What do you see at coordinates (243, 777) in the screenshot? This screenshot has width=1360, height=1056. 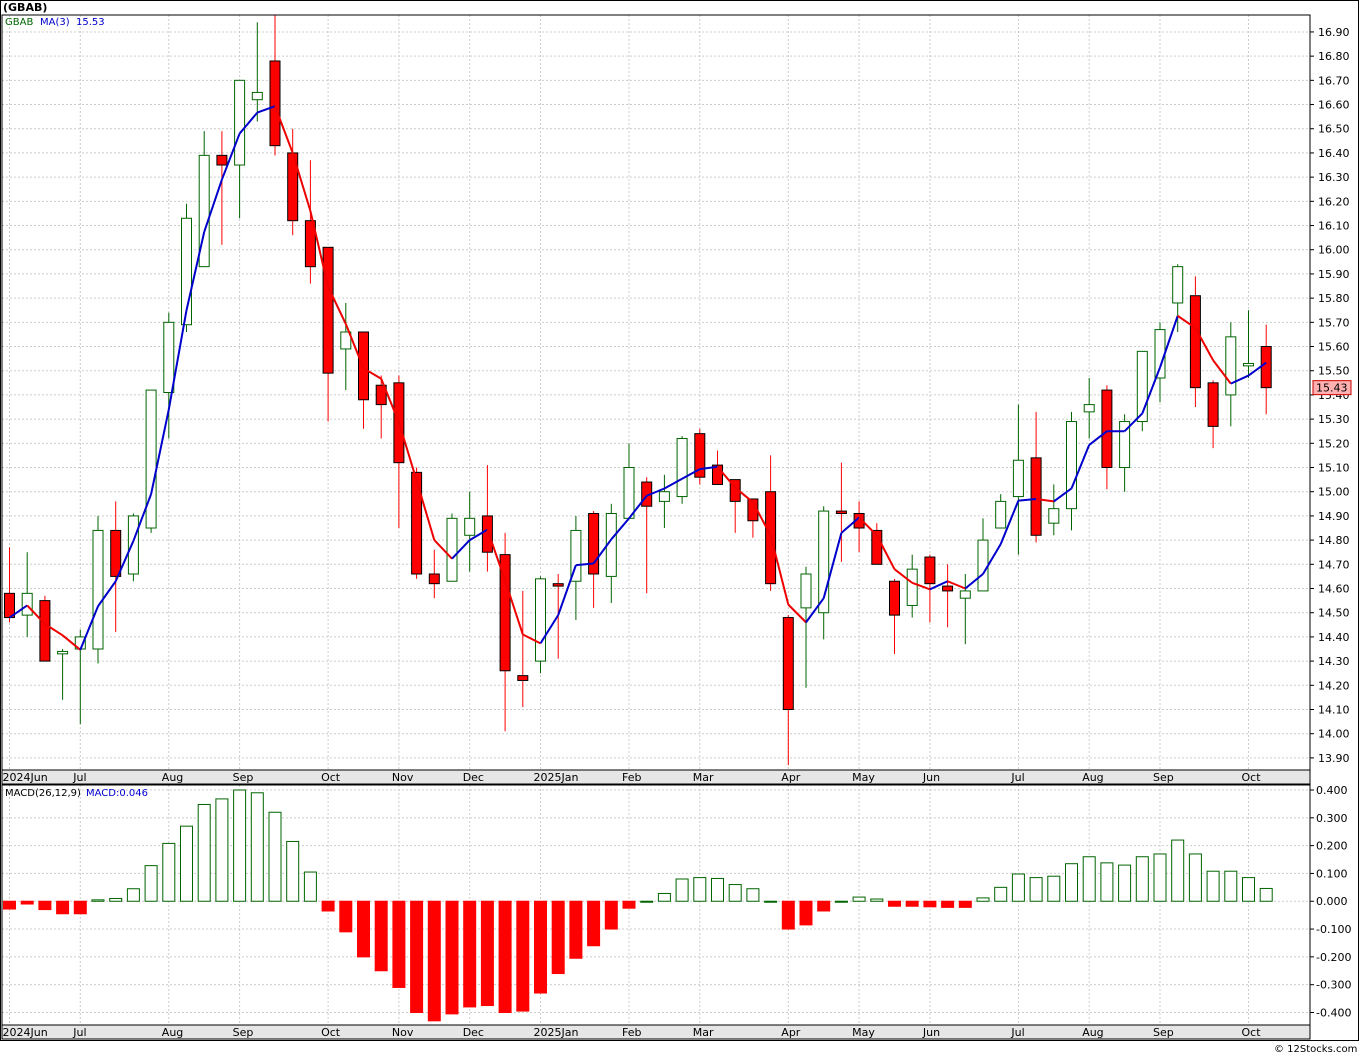 I see `price-x-tick-label: Sep` at bounding box center [243, 777].